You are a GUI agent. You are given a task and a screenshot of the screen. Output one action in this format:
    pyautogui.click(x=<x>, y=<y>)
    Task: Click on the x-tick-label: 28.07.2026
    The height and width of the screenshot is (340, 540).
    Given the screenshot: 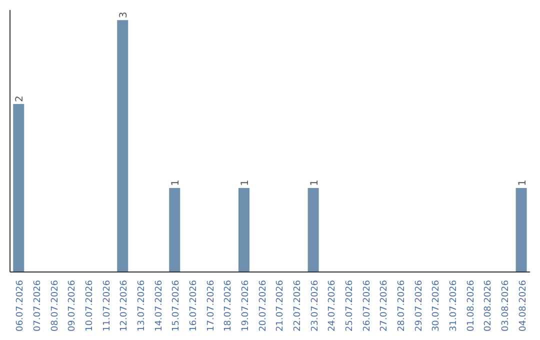 What is the action you would take?
    pyautogui.click(x=402, y=306)
    